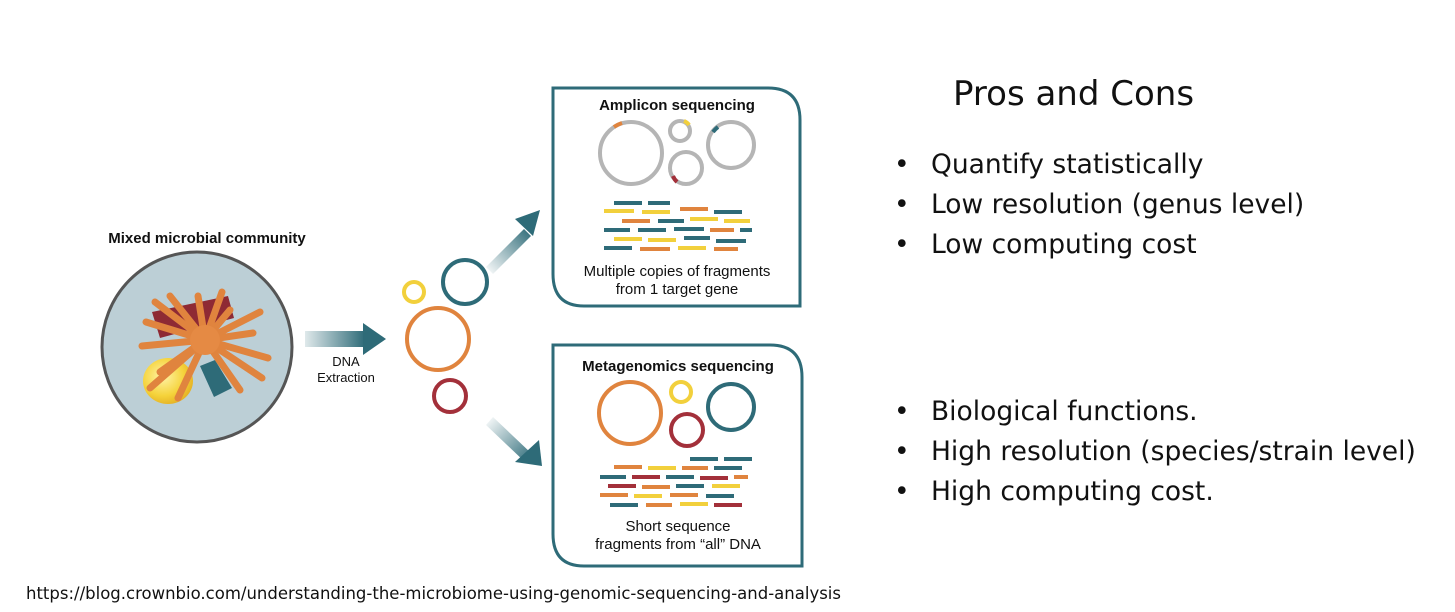 The width and height of the screenshot is (1455, 612). Describe the element at coordinates (445, 336) in the screenshot. I see `extracted-dna-circles` at that location.